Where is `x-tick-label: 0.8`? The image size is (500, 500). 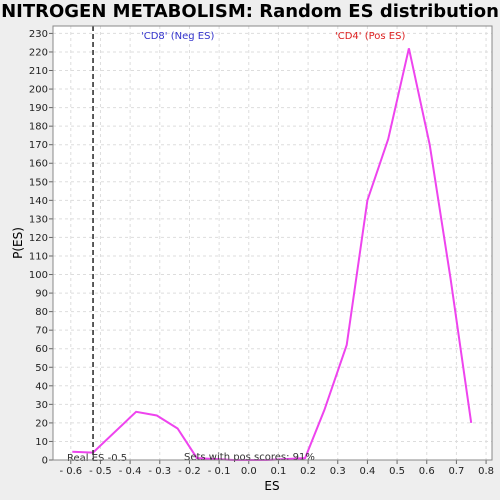 x-tick-label: 0.8 is located at coordinates (486, 471).